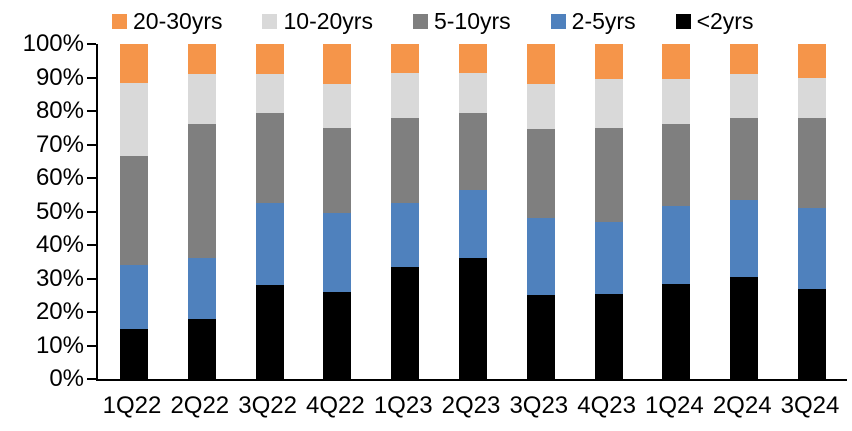 The height and width of the screenshot is (431, 852). Describe the element at coordinates (66, 378) in the screenshot. I see `y-axis-label: 0%` at that location.